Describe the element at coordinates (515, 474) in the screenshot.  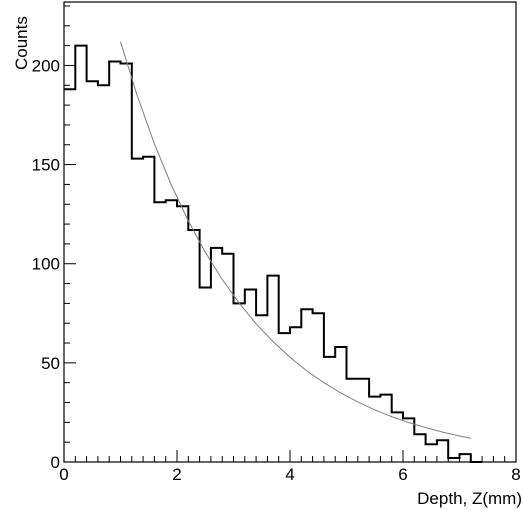
I see `x-tick-label: 8` at that location.